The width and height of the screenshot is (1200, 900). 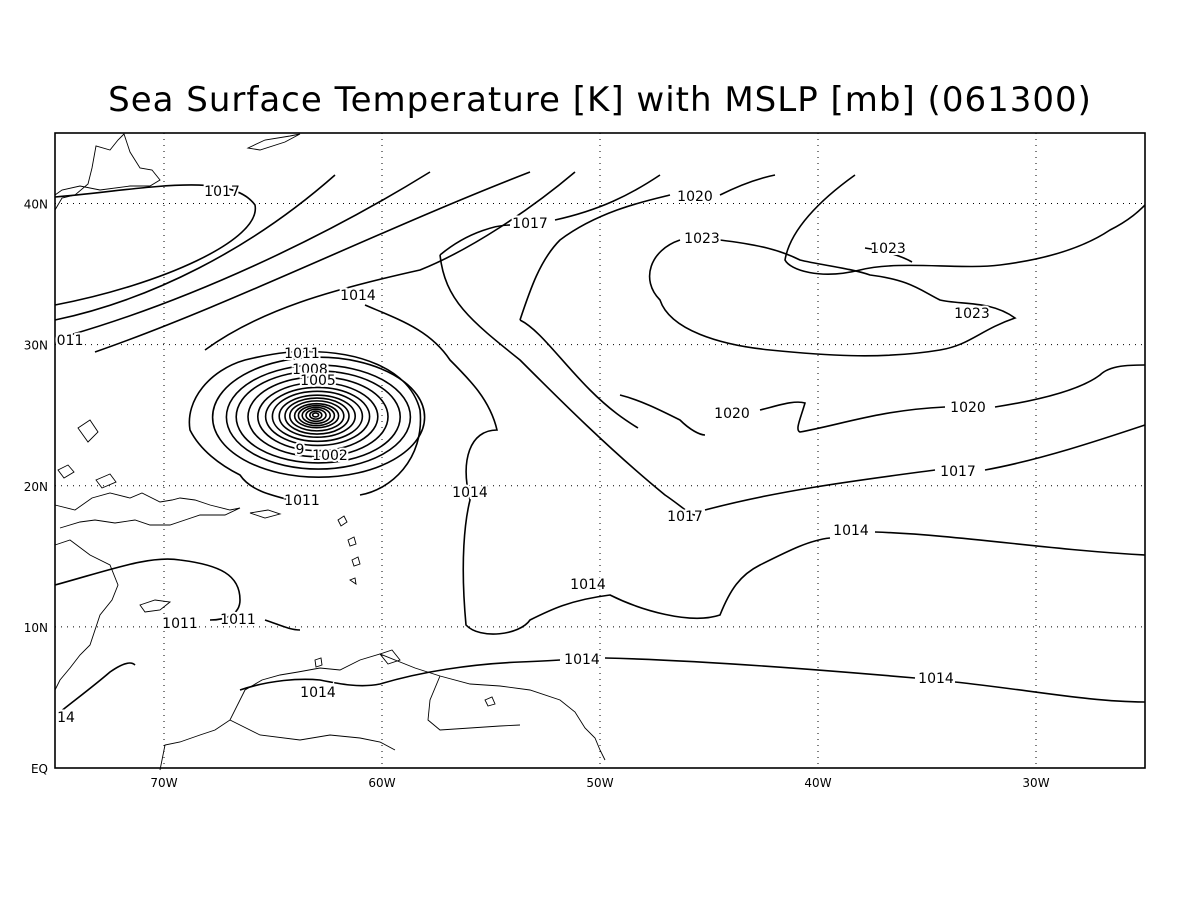 What do you see at coordinates (356, 561) in the screenshot?
I see `coast-island-c` at bounding box center [356, 561].